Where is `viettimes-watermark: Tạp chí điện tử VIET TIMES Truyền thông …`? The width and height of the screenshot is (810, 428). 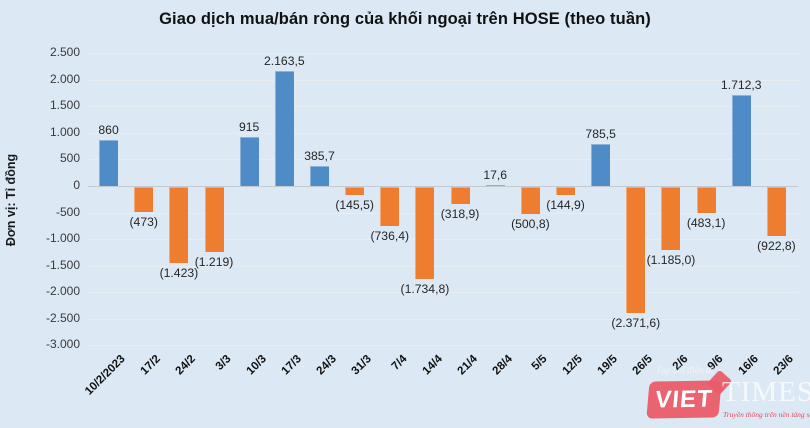
viettimes-watermark: Tạp chí điện tử VIET TIMES Truyền thông … is located at coordinates (719, 396).